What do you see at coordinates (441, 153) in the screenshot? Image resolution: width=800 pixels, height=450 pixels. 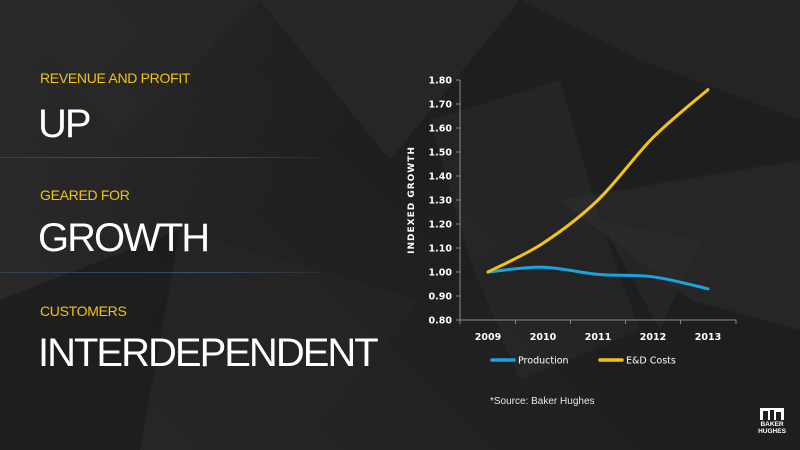 I see `y-tick-label: 1.50` at bounding box center [441, 153].